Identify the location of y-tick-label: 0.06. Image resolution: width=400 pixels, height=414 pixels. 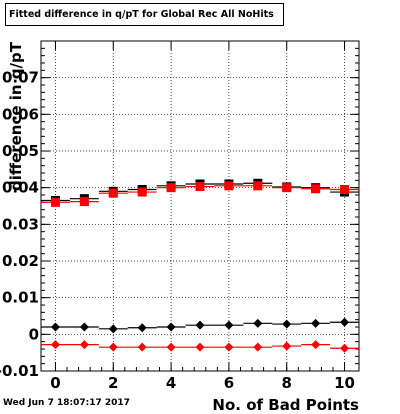
(20, 114).